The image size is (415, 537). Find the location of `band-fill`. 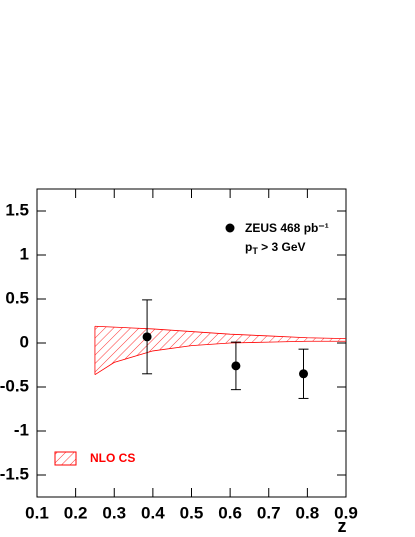

band-fill is located at coordinates (220, 350).